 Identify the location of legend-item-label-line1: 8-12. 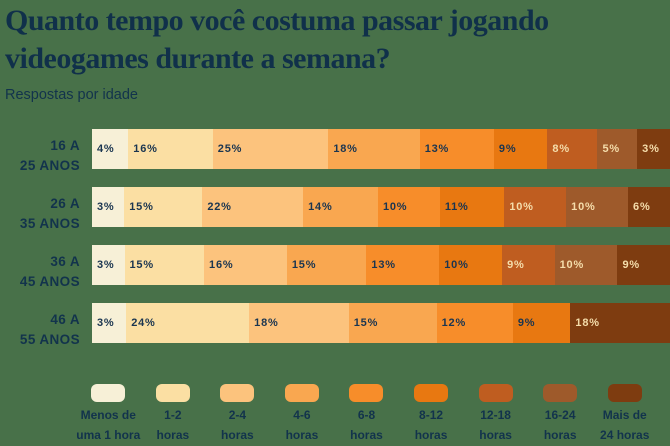
(431, 415).